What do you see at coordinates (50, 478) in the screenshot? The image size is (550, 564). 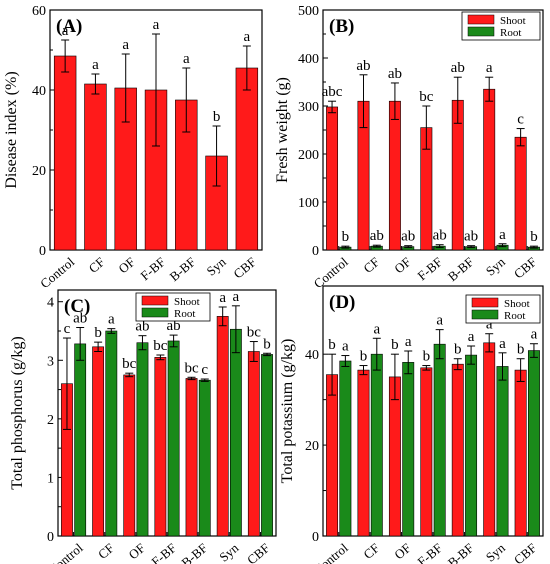 I see `y-tick-label: 1` at bounding box center [50, 478].